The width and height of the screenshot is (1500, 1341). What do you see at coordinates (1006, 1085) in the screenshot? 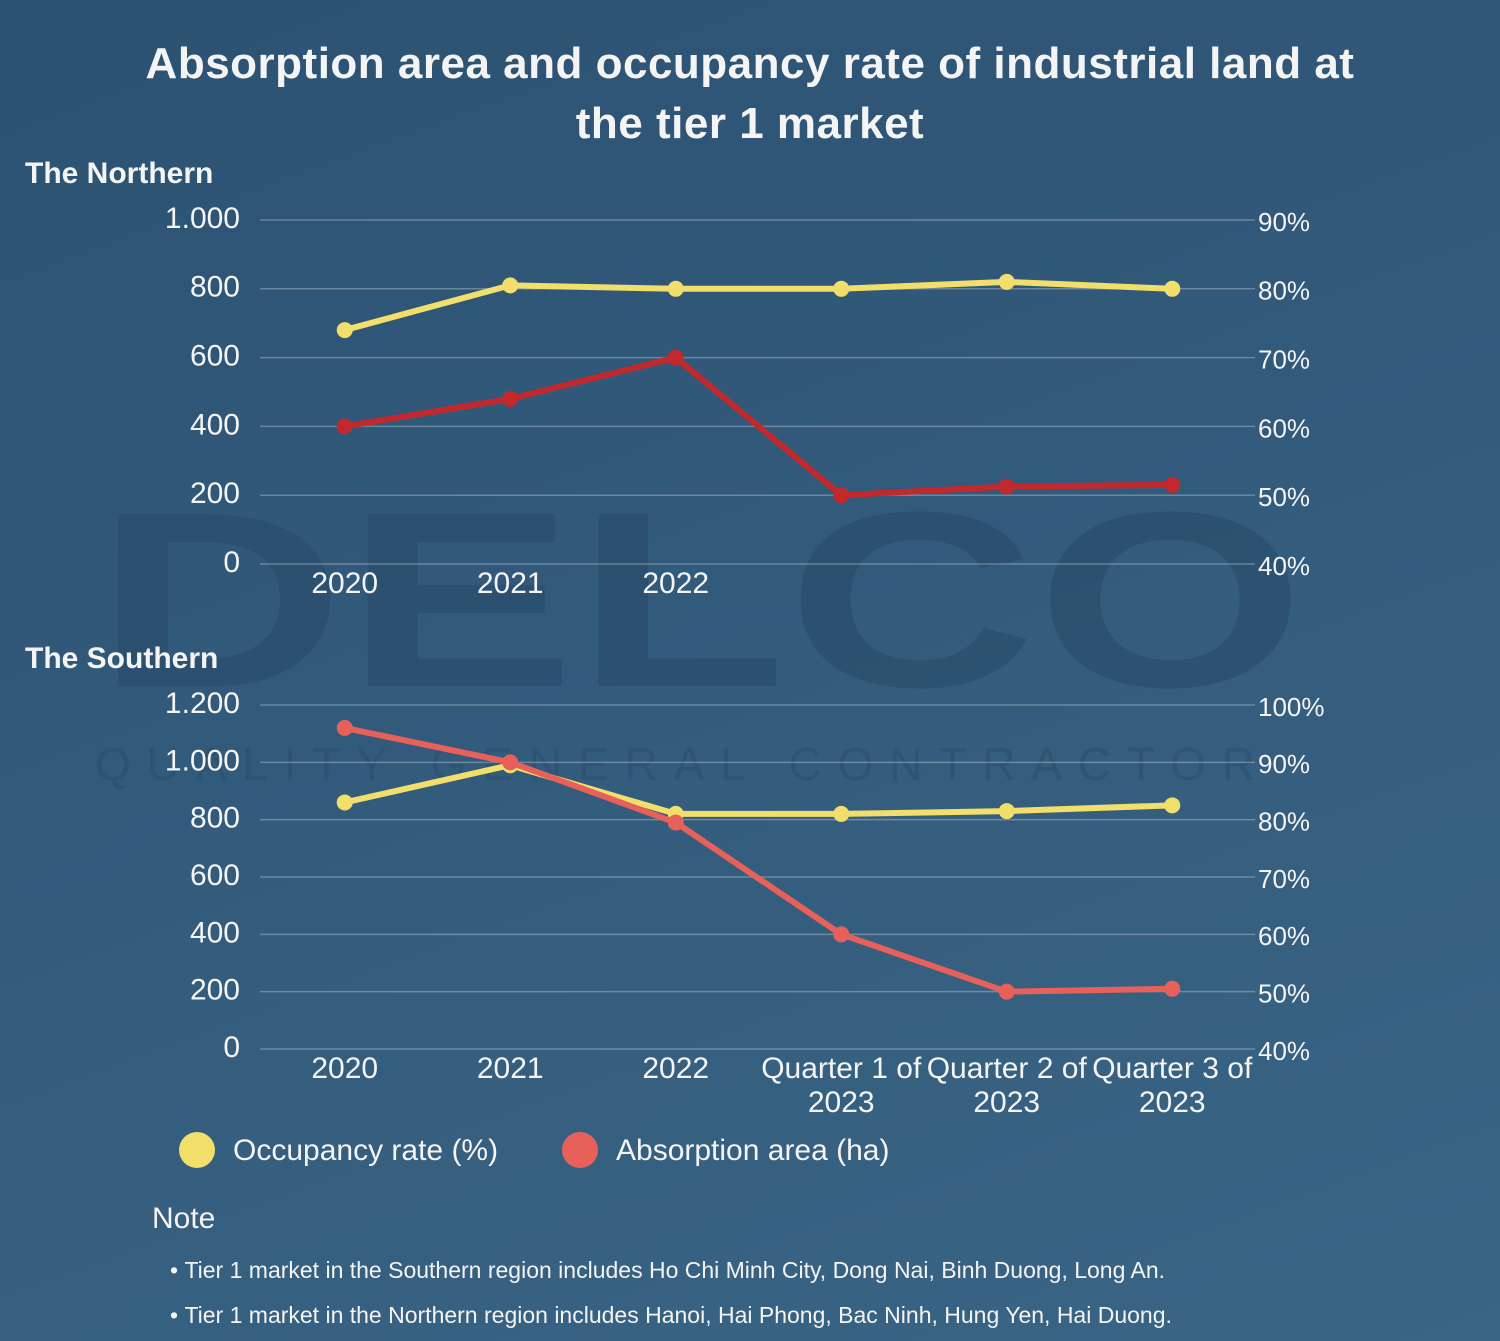
I see `x-tick-label: Quarter 2 of 2023` at bounding box center [1006, 1085].